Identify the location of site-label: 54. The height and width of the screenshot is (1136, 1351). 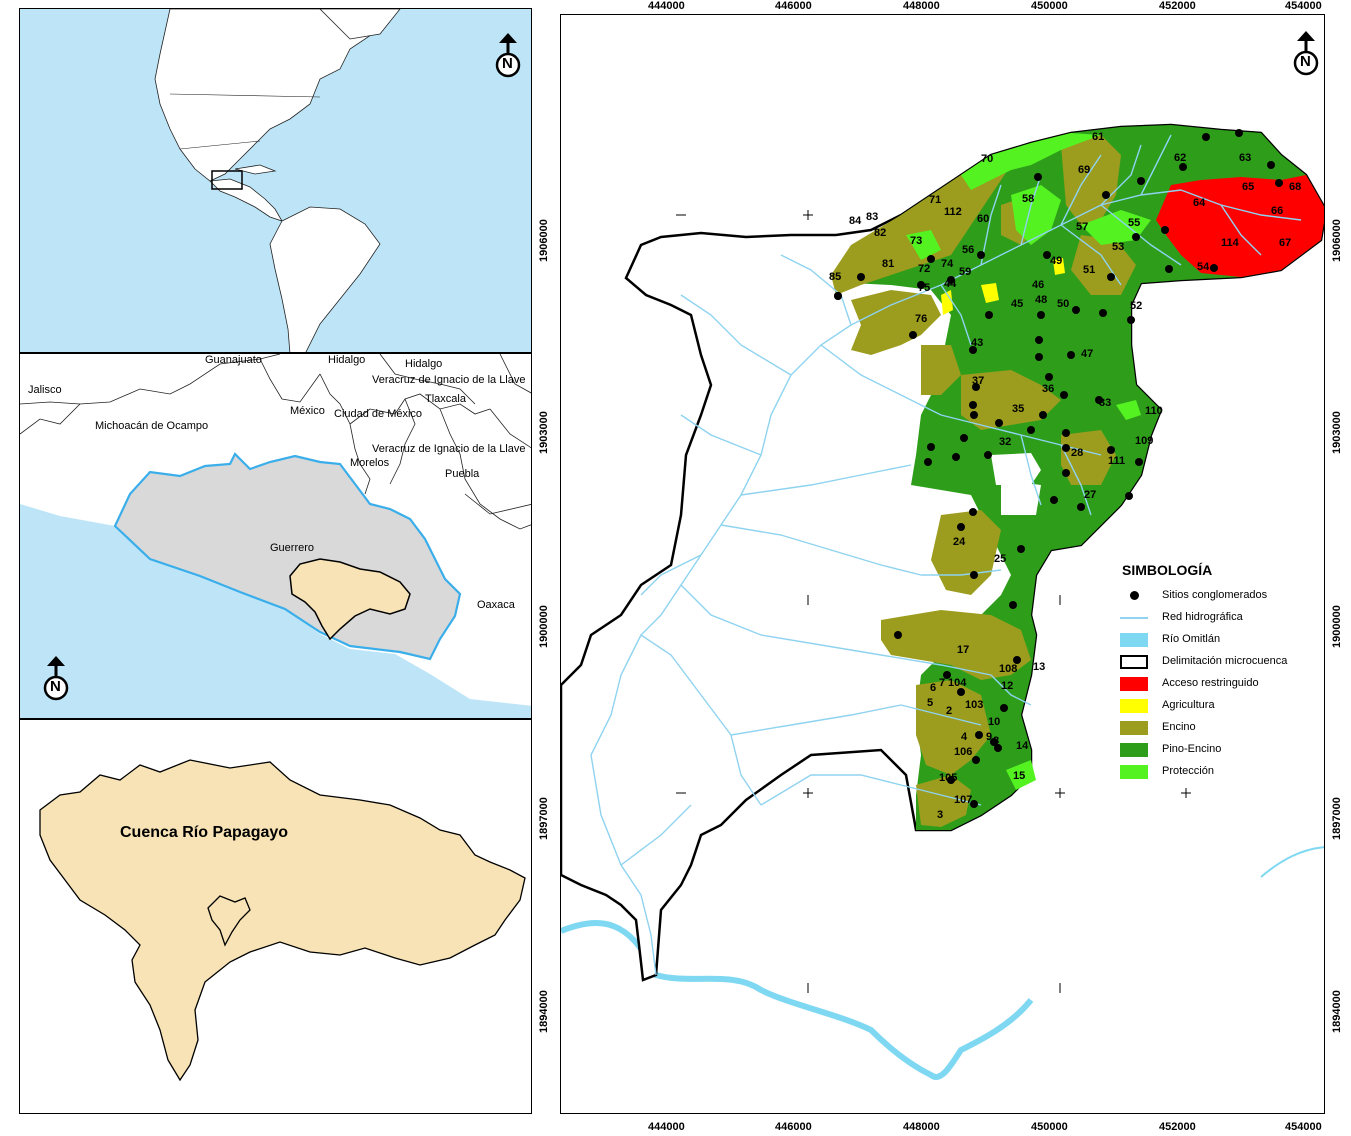
(1203, 267).